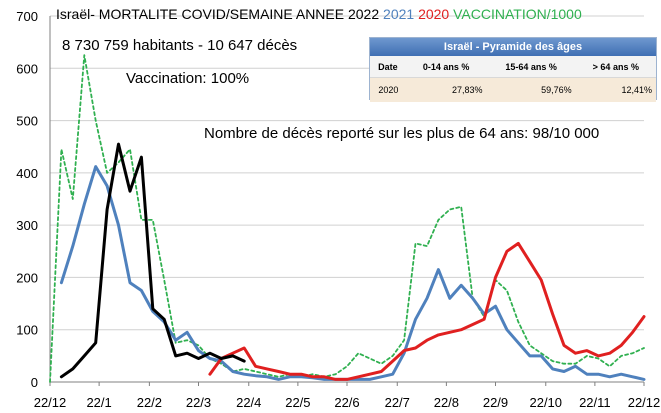 The height and width of the screenshot is (413, 661). Describe the element at coordinates (545, 402) in the screenshot. I see `x-tick-label: 22/10` at that location.